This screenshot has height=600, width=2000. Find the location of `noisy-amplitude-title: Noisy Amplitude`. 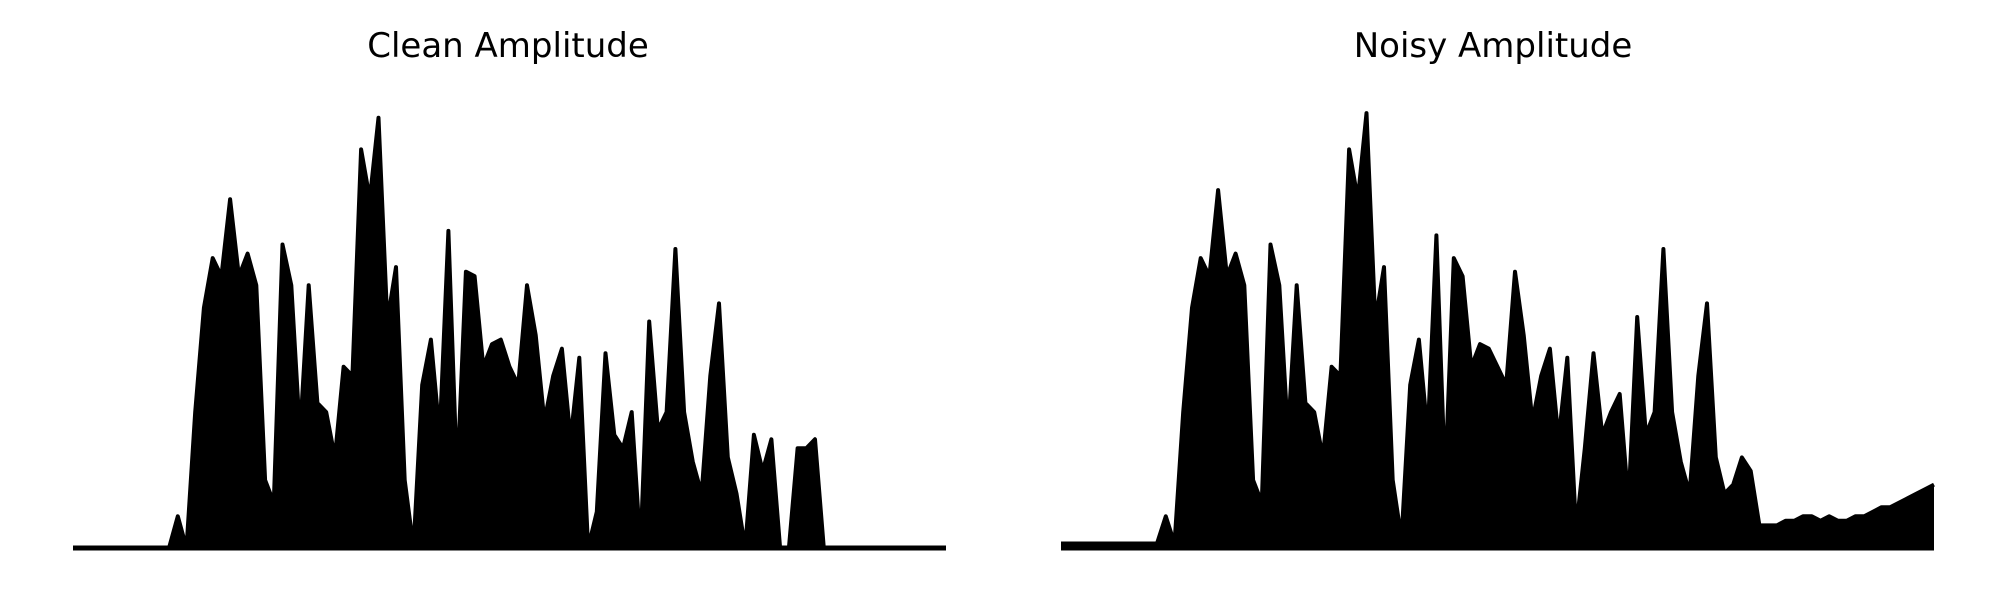

noisy-amplitude-title: Noisy Amplitude is located at coordinates (1493, 46).